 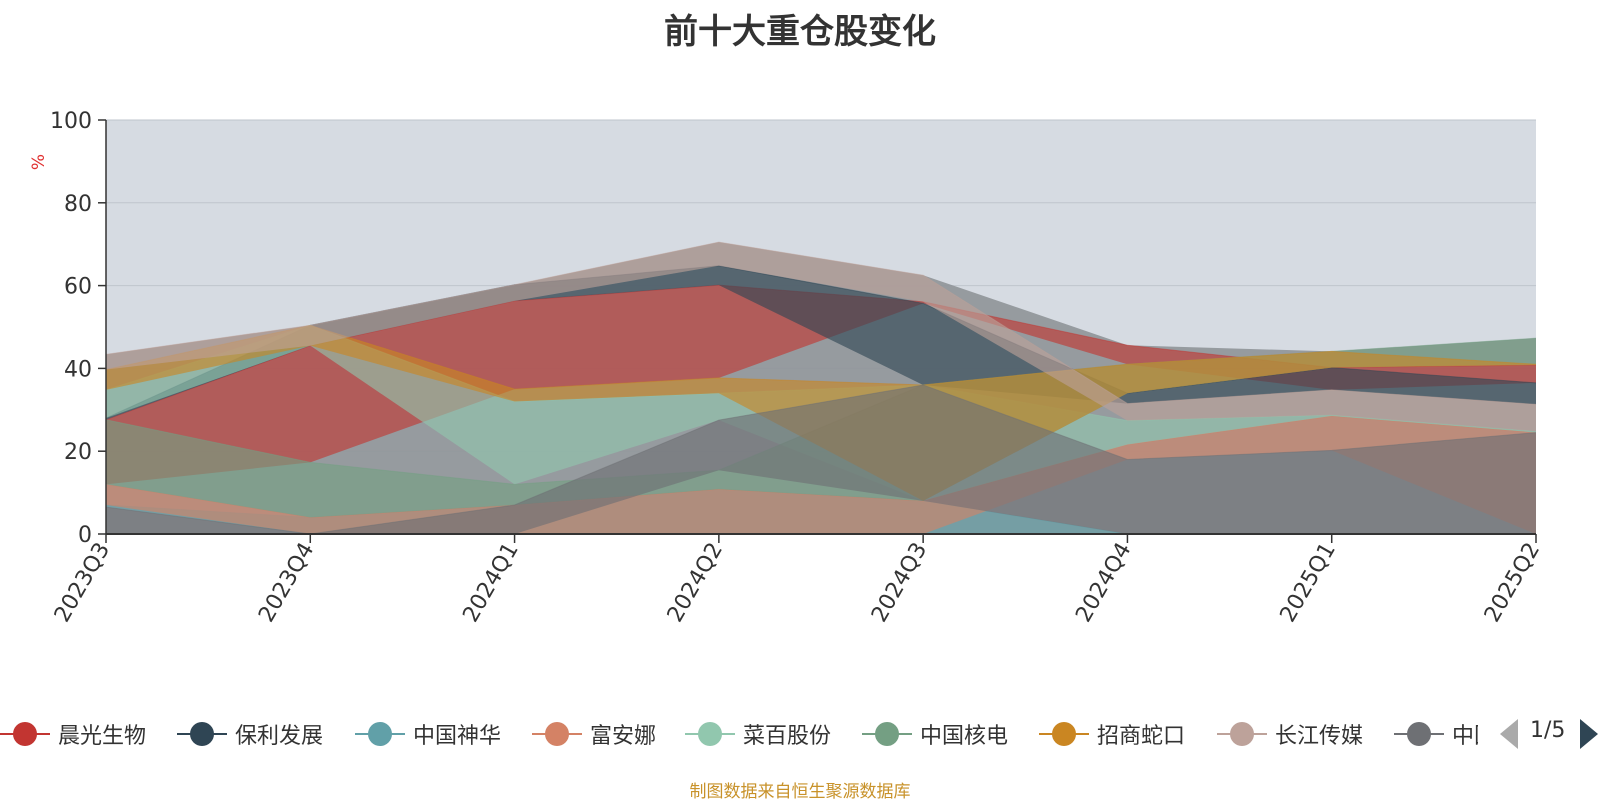 I want to click on legend-label: 中国神华, so click(x=457, y=736).